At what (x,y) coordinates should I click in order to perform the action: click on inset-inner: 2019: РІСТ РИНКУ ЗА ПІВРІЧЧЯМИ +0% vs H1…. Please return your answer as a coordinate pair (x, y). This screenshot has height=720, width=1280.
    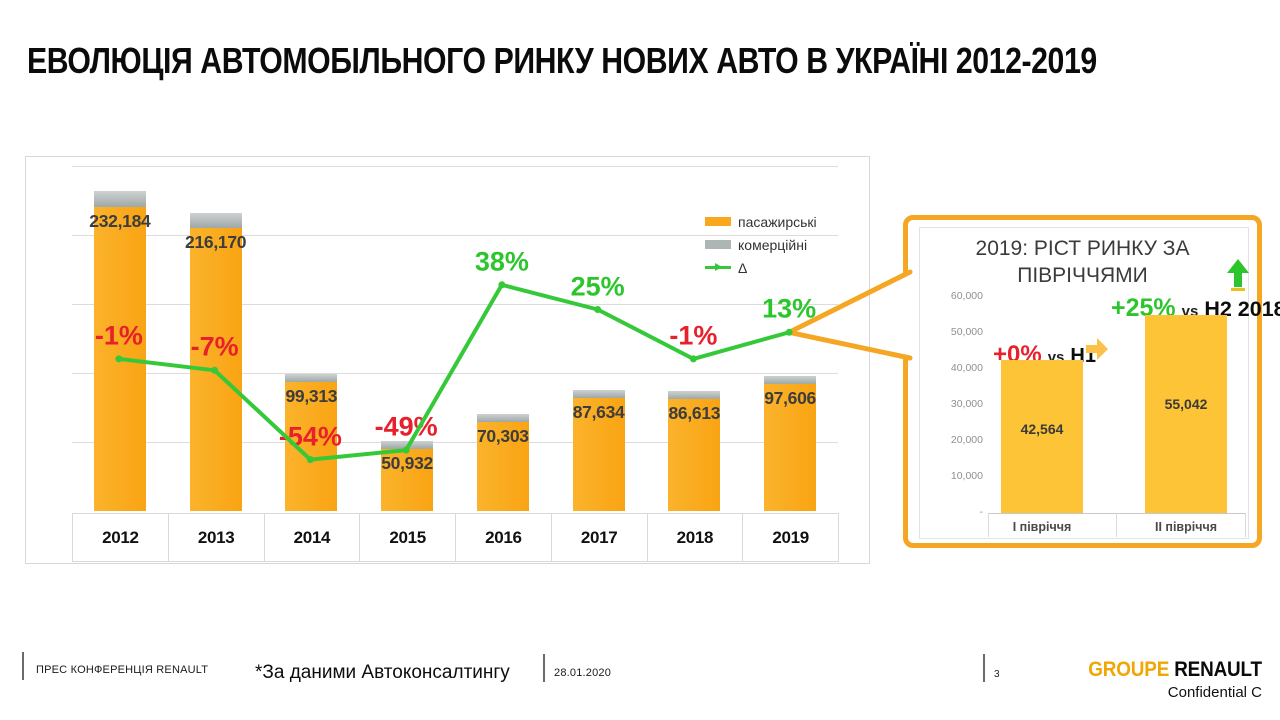
    Looking at the image, I should click on (1091, 381).